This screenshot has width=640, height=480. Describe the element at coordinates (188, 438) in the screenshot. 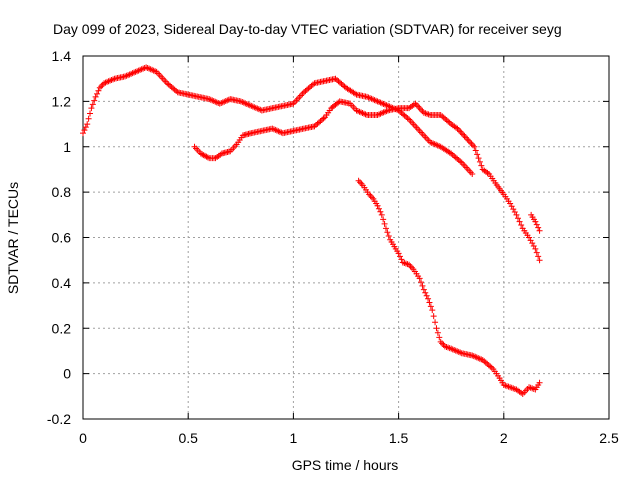

I see `x-tick-label: 0.5` at that location.